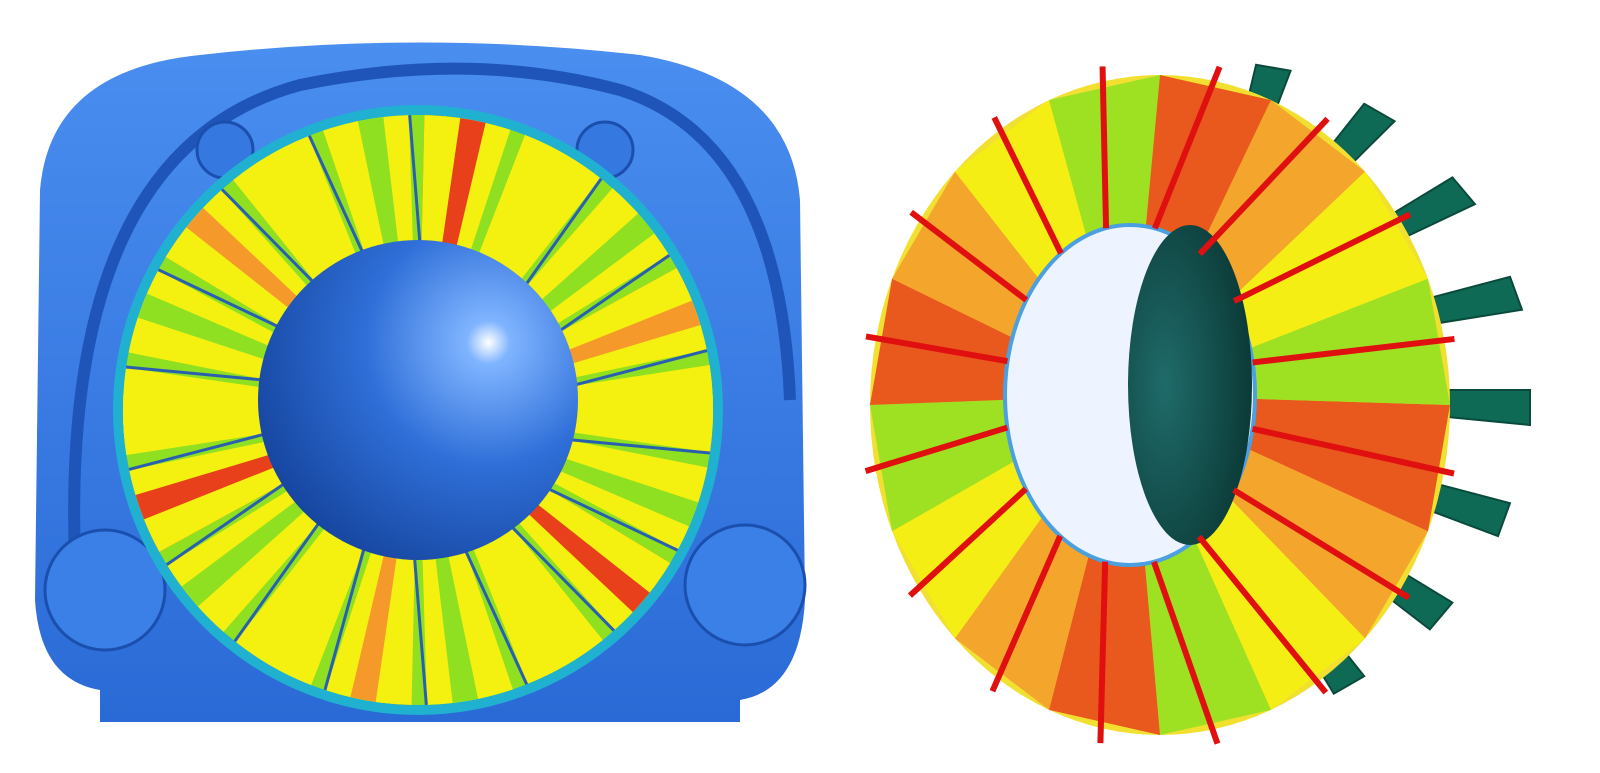 This screenshot has width=1600, height=773. What do you see at coordinates (418, 400) in the screenshot?
I see `hub-sphere` at bounding box center [418, 400].